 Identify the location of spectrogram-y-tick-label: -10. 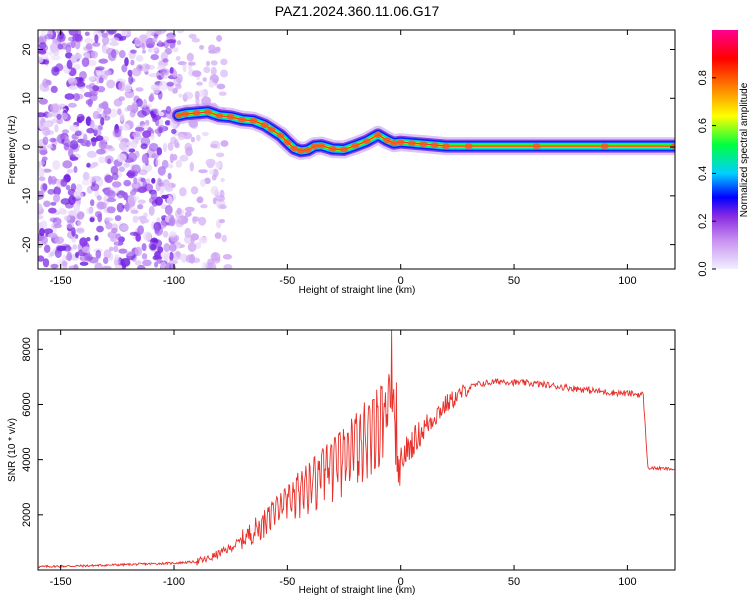
(27, 196).